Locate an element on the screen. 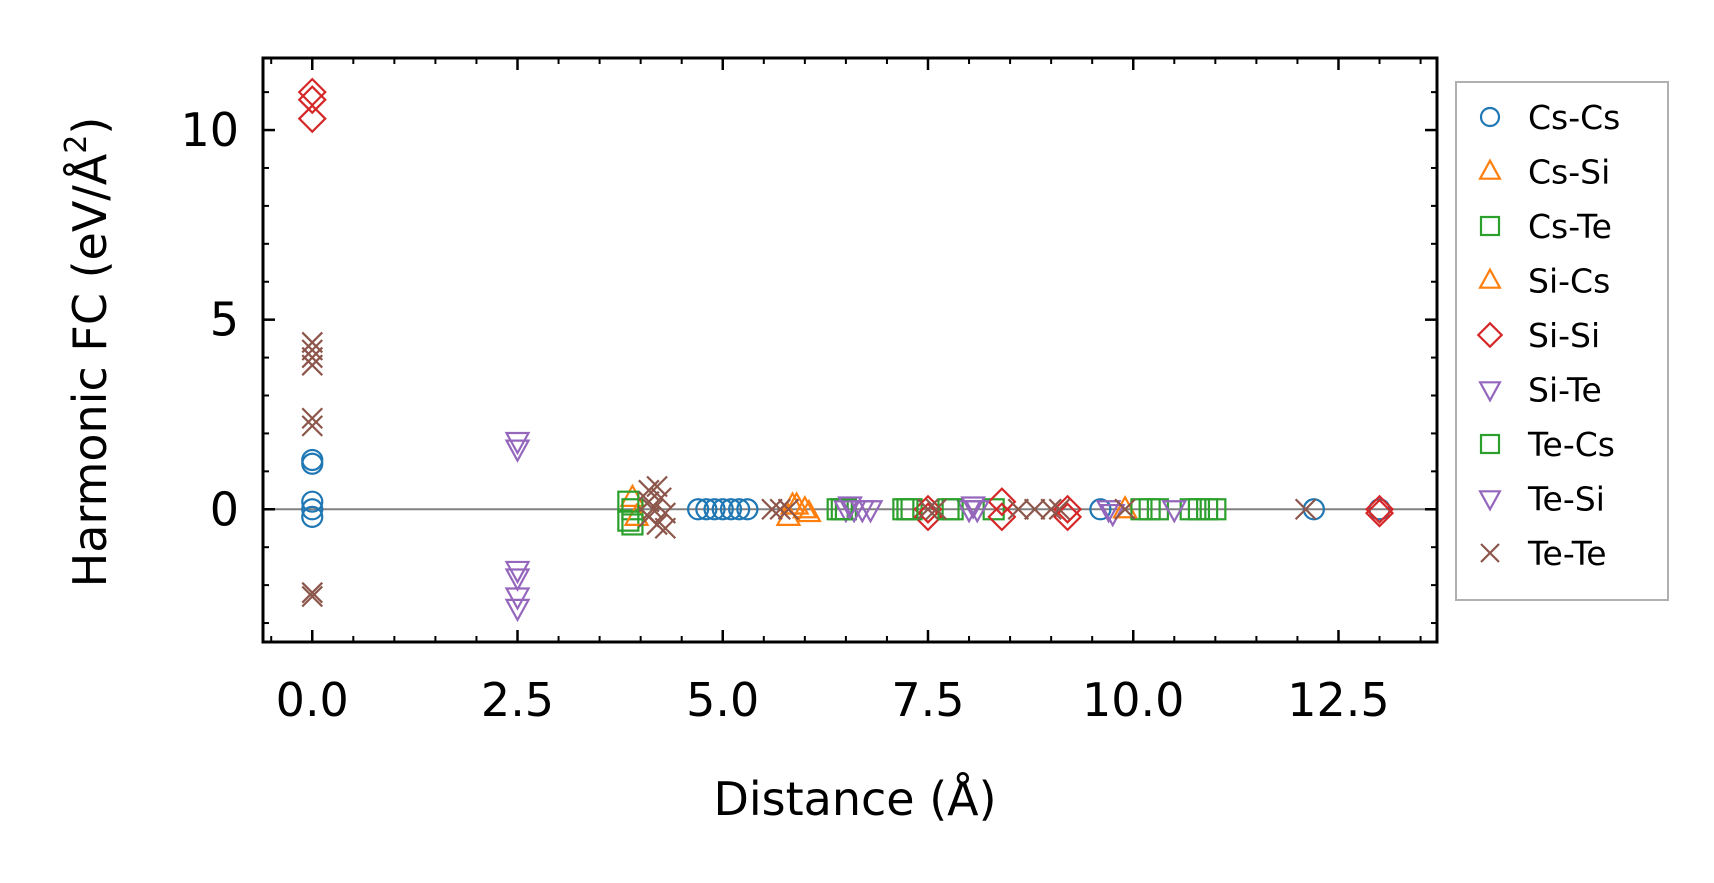 This screenshot has height=883, width=1714. legend-marker-te-cs is located at coordinates (1490, 444).